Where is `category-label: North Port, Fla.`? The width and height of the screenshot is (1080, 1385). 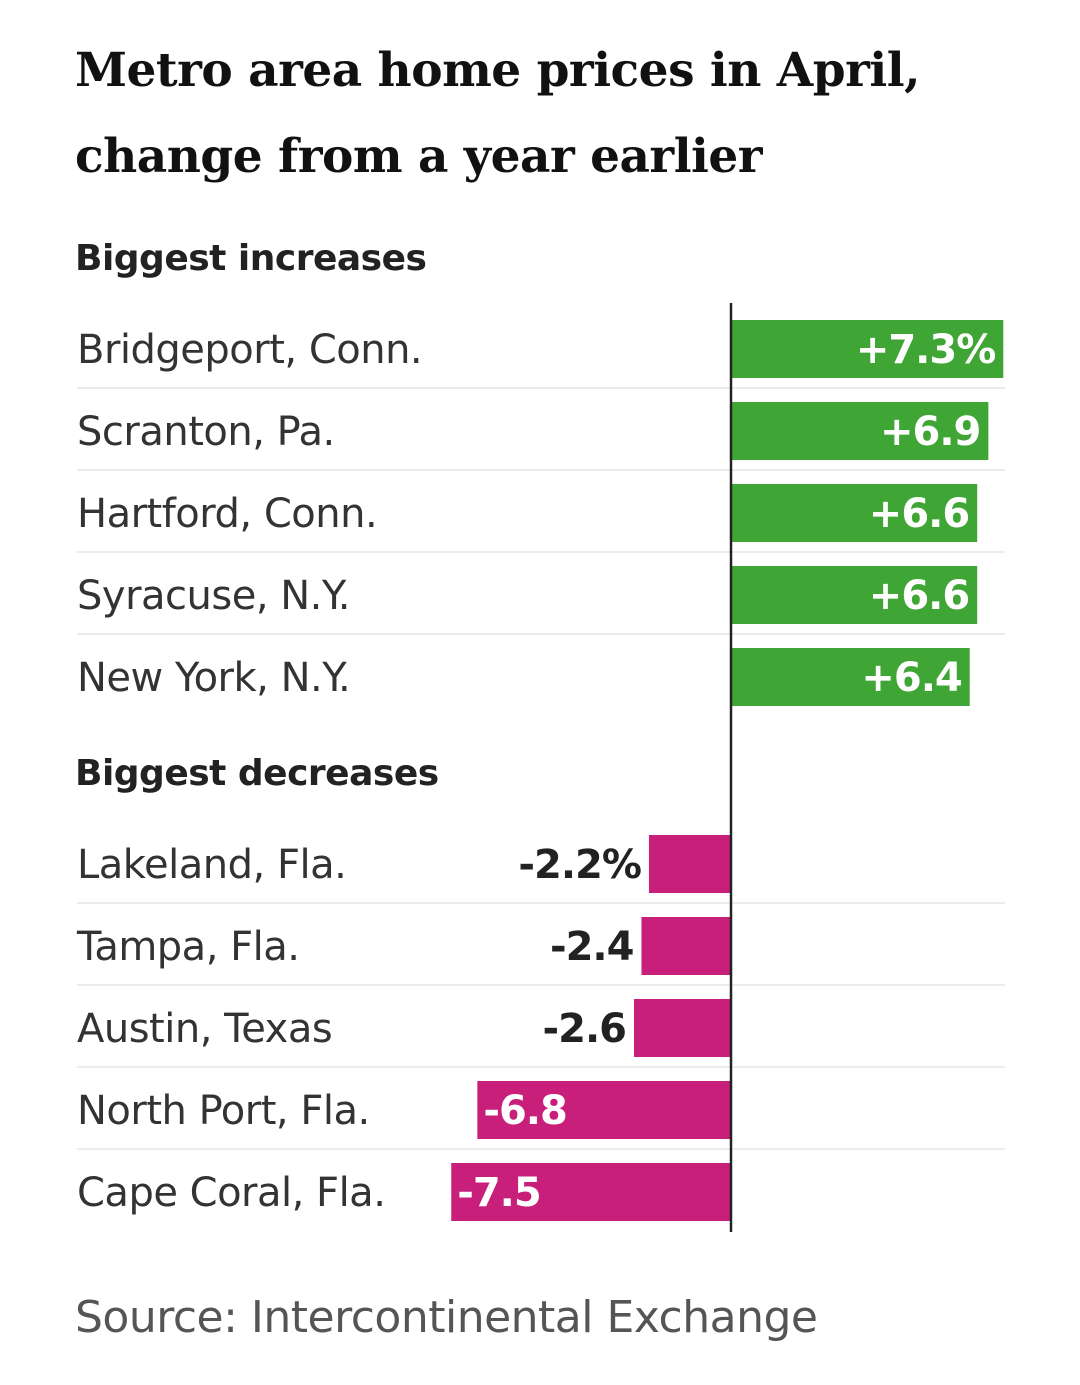
category-label: North Port, Fla. is located at coordinates (223, 1111).